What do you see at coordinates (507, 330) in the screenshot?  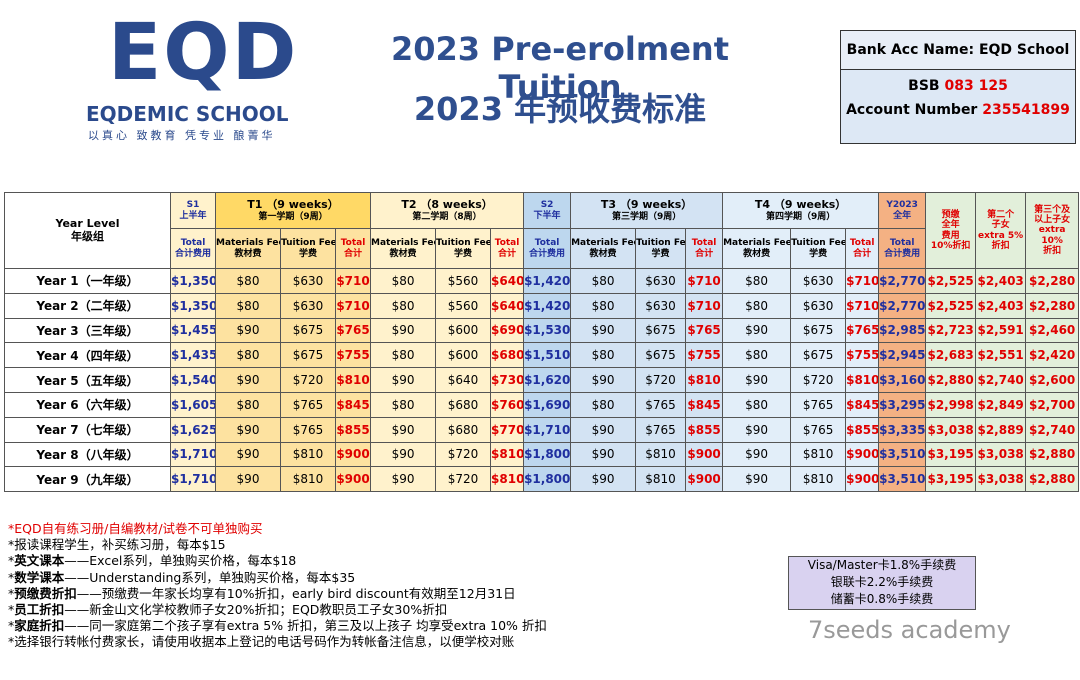 I see `fee-cell: $690` at bounding box center [507, 330].